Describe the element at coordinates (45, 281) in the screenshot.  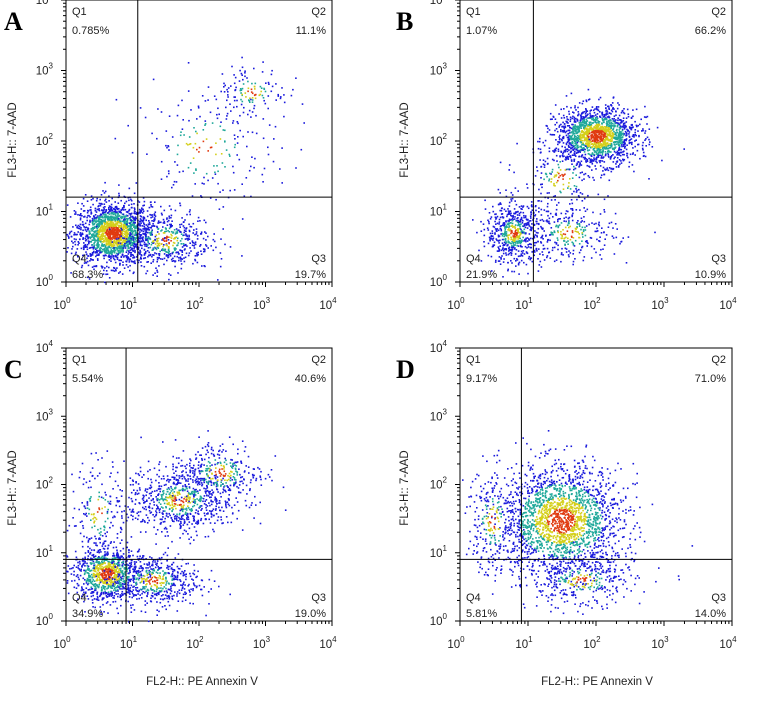
I see `y-tick-label: 10⁰` at that location.